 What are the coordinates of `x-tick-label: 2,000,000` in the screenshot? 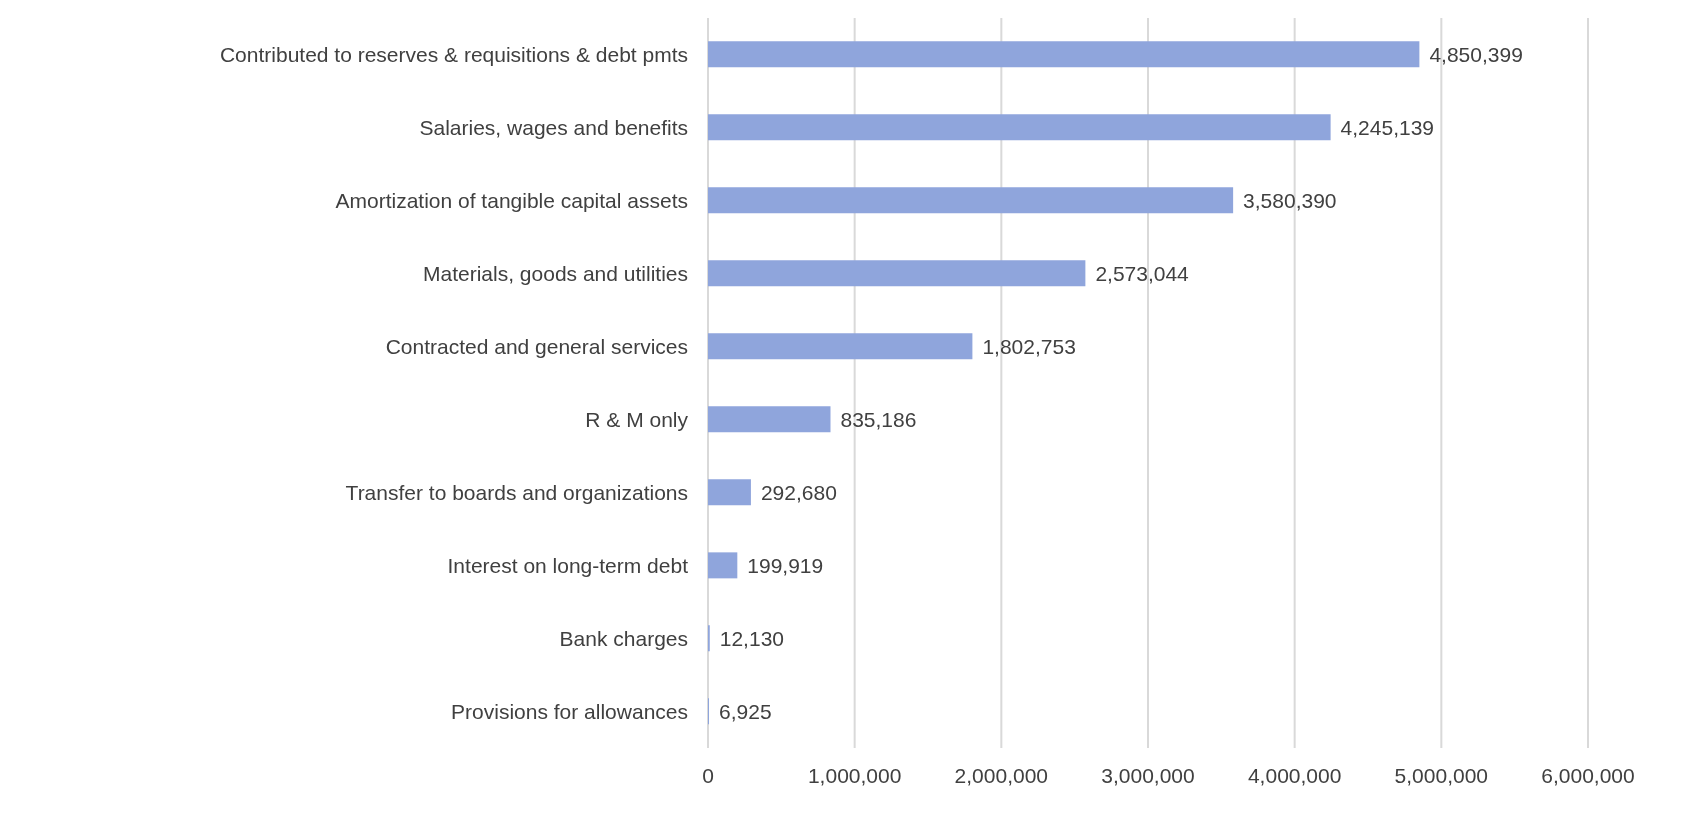 It's located at (1001, 775).